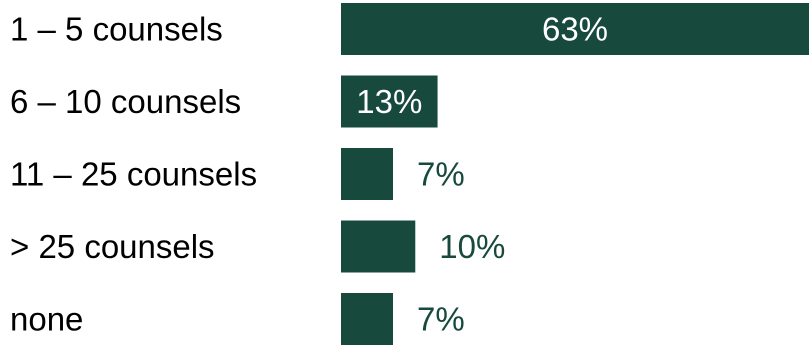  I want to click on category-label: 1 – 5 counsels, so click(116, 29).